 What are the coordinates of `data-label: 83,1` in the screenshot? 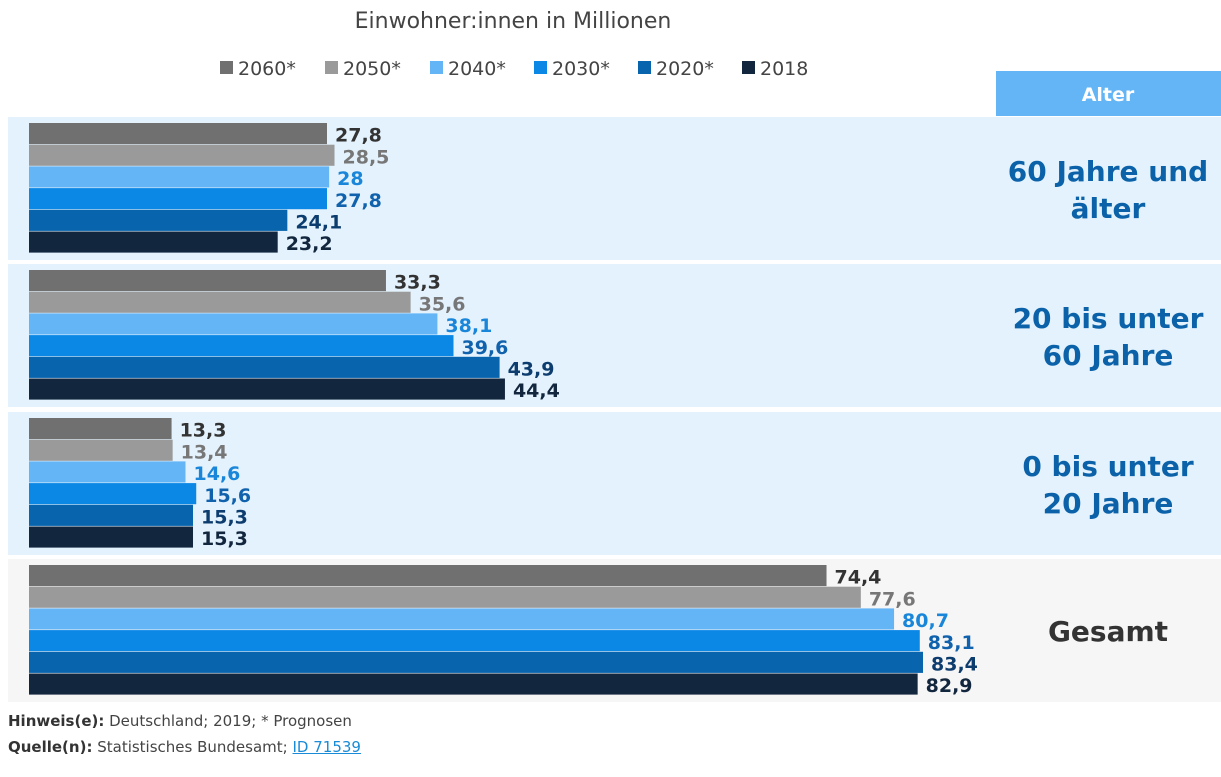 It's located at (951, 643).